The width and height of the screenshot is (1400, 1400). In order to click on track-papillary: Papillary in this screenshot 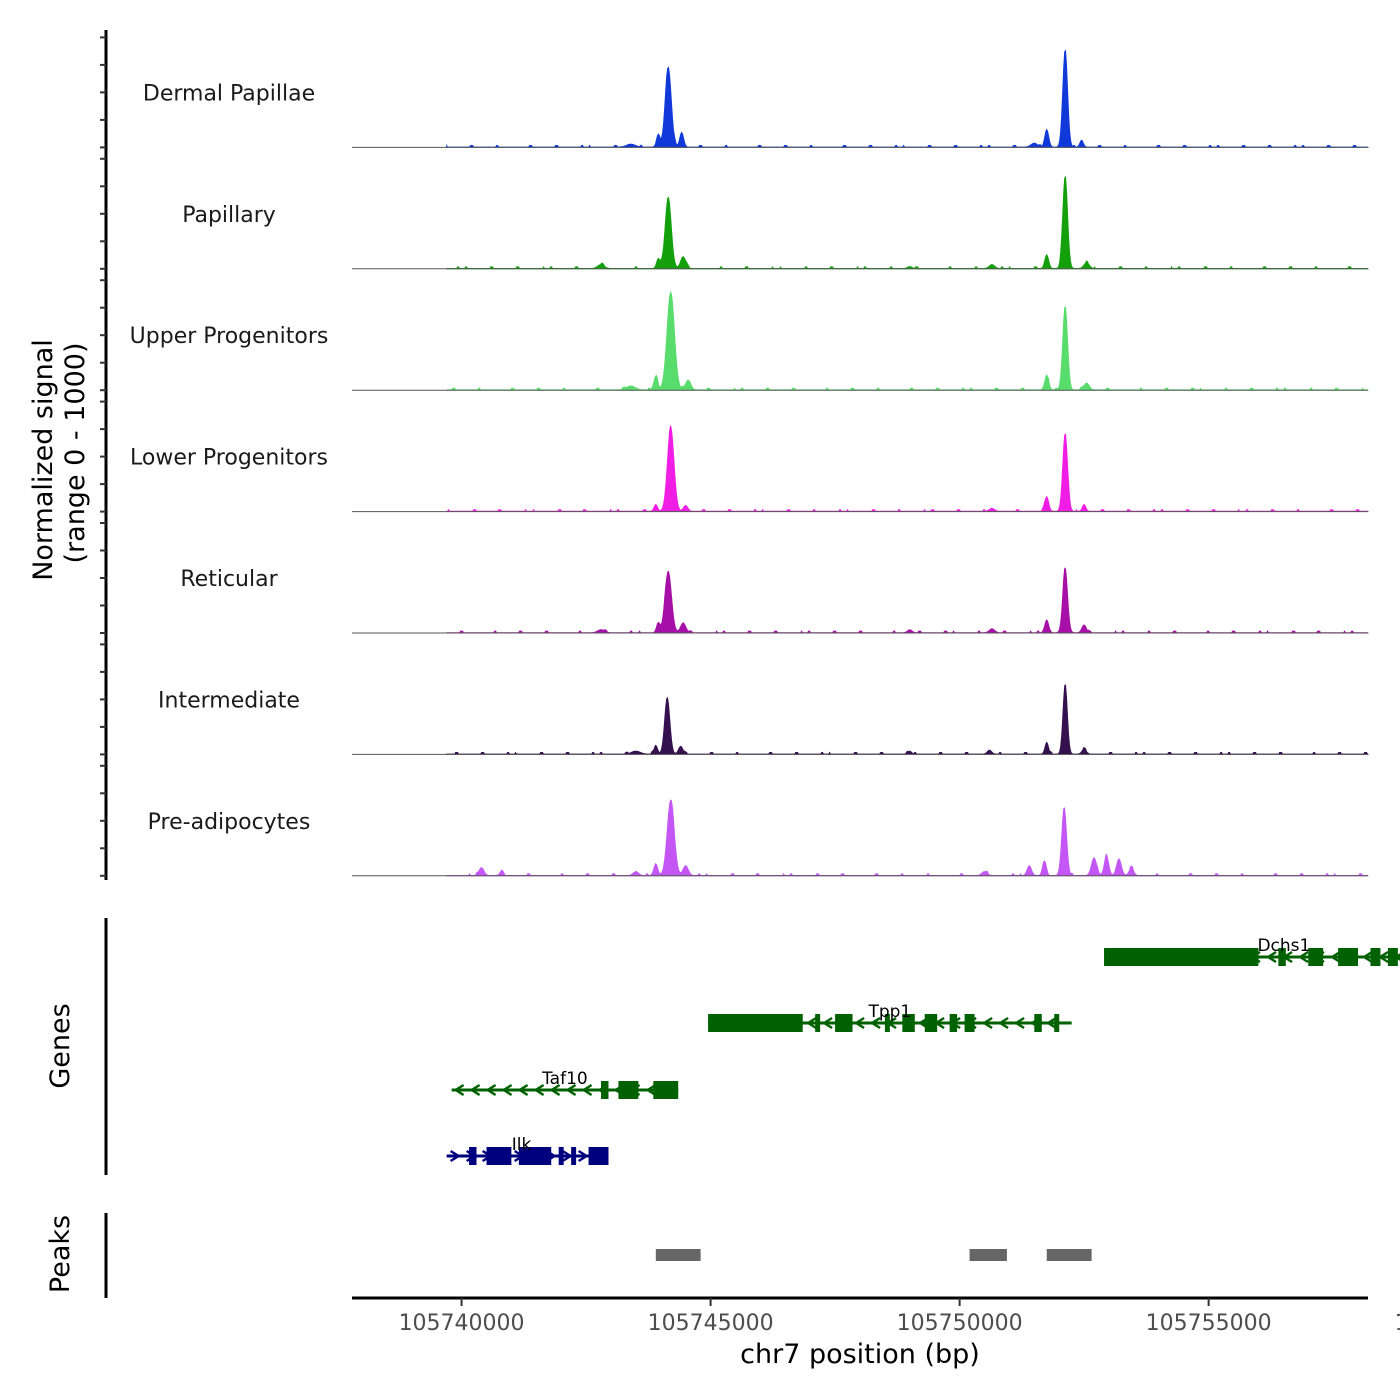, I will do `click(775, 222)`.